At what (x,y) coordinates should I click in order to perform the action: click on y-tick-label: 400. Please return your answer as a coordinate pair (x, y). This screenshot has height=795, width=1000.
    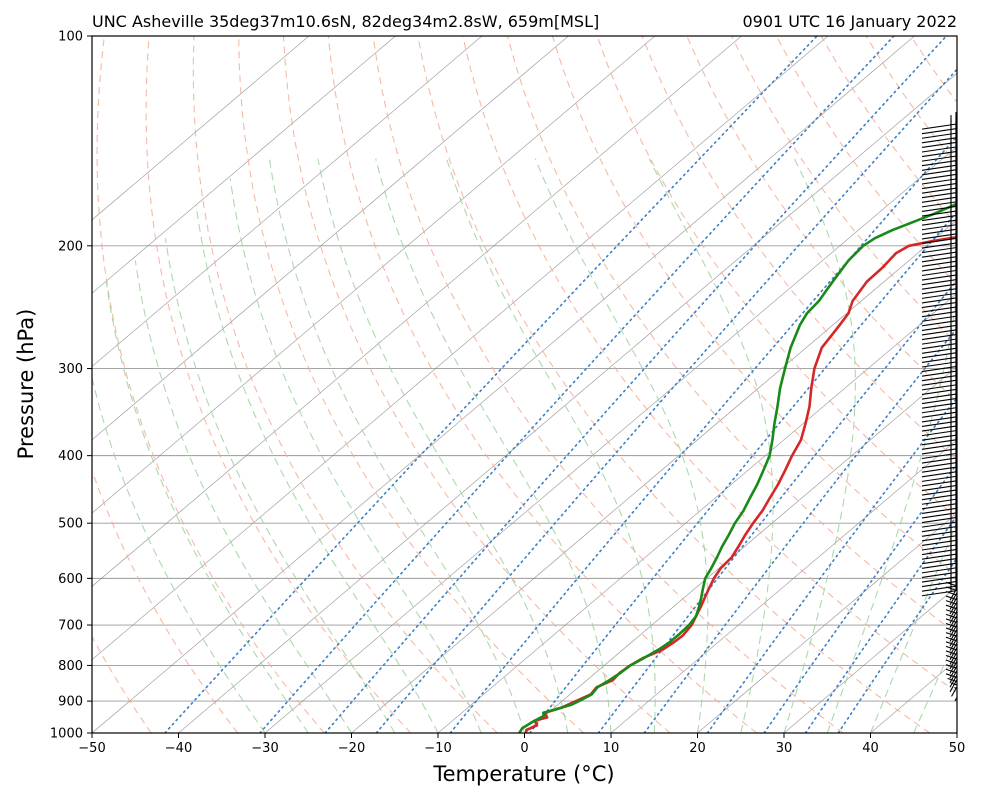
    Looking at the image, I should click on (70, 456).